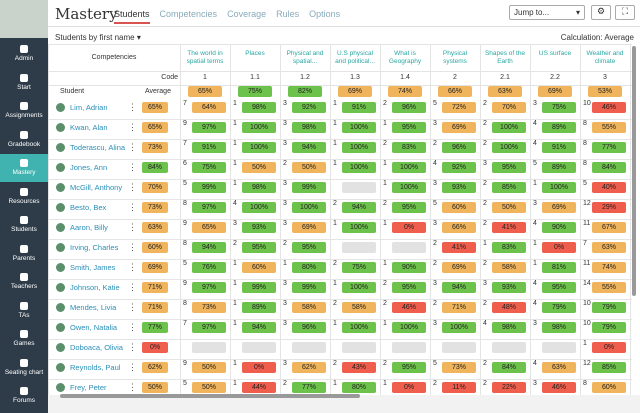 Image resolution: width=640 pixels, height=413 pixels. Describe the element at coordinates (609, 147) in the screenshot. I see `mastery-score: 77%` at that location.